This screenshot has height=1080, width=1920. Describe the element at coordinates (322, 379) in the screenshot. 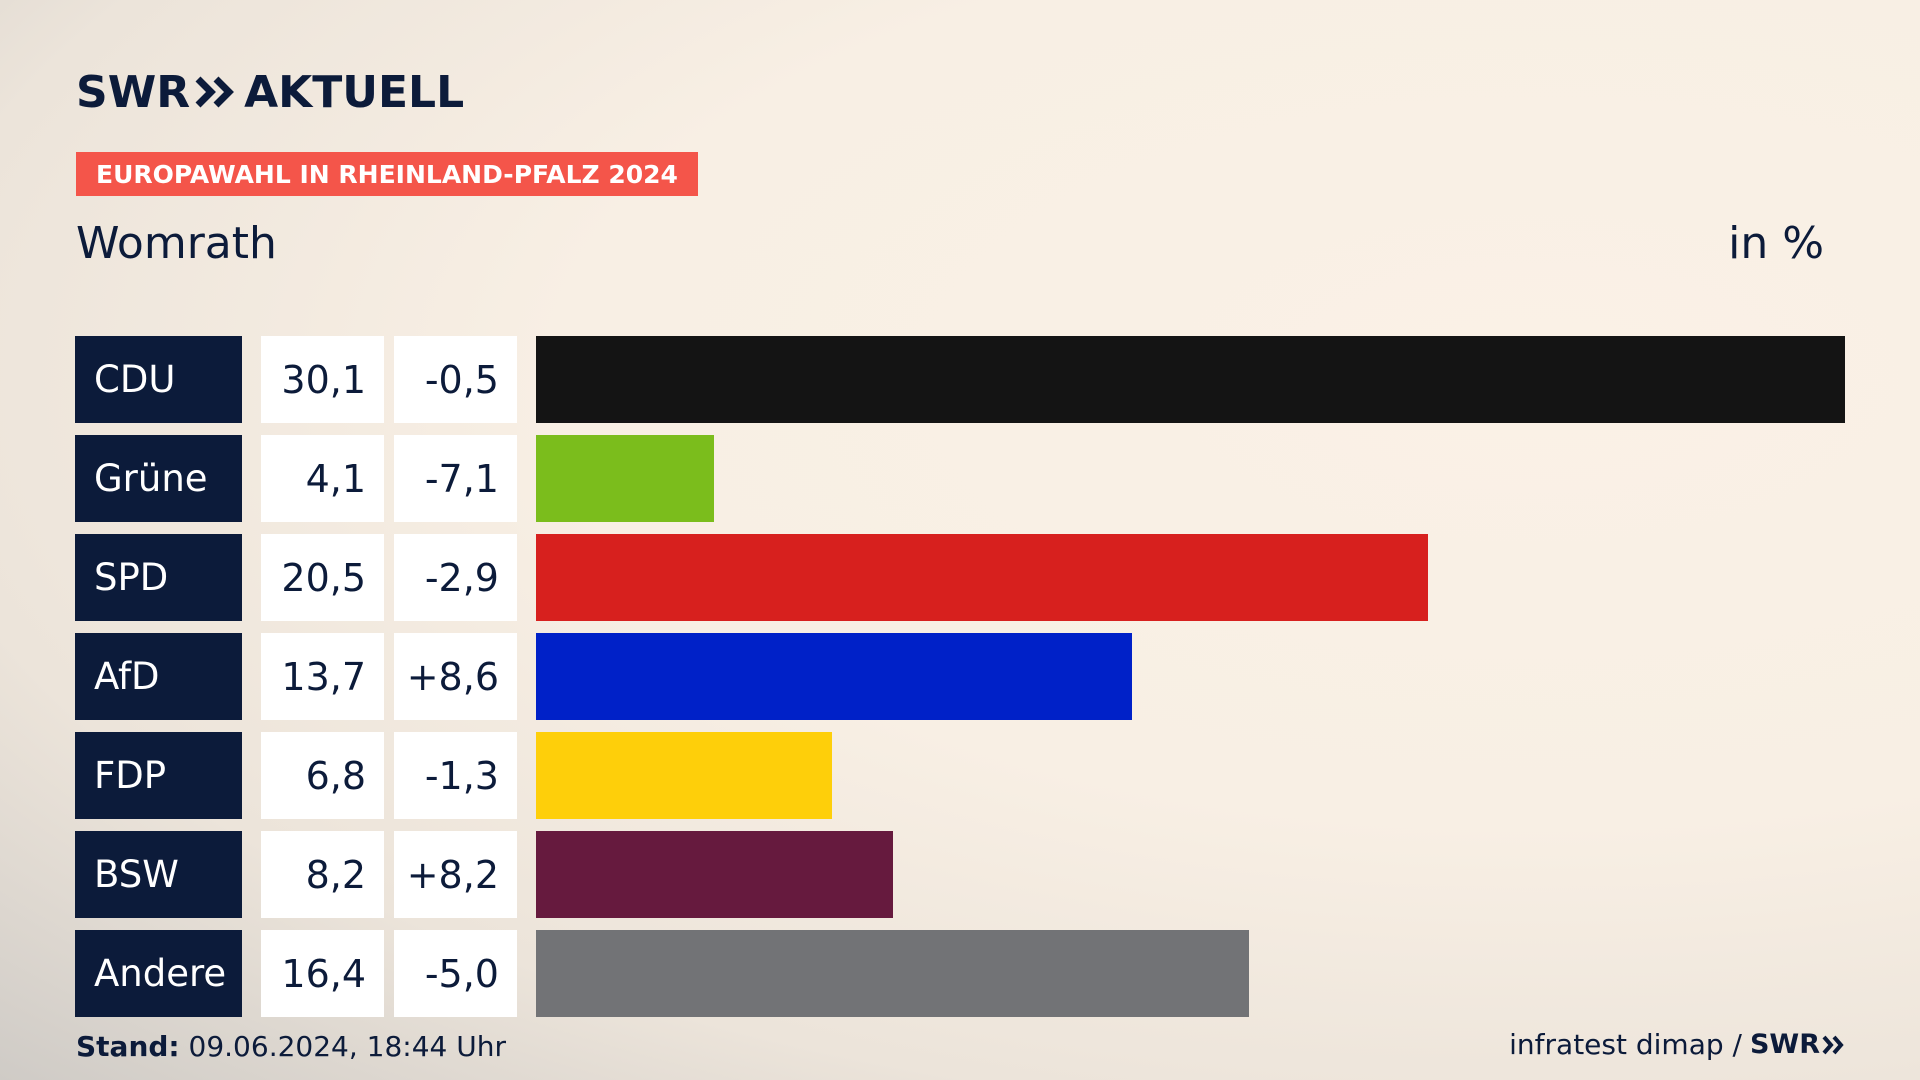

I see `vote-share-label: 30,1` at that location.